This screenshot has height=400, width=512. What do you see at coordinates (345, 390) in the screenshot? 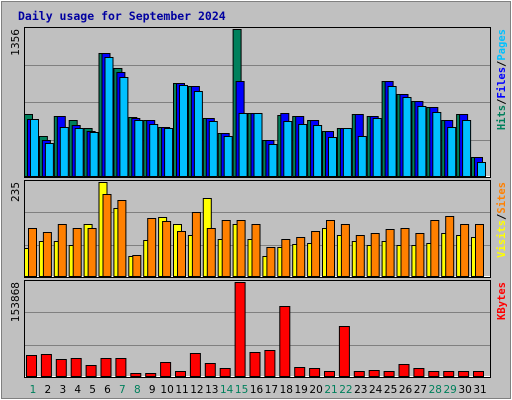
I see `x-tick-day-22: 22` at bounding box center [345, 390].